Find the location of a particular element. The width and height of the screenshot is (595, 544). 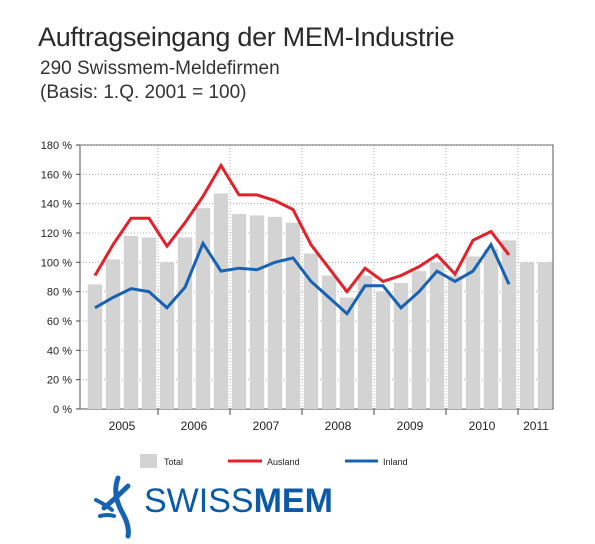

legend-label-inland: Inland is located at coordinates (395, 462).